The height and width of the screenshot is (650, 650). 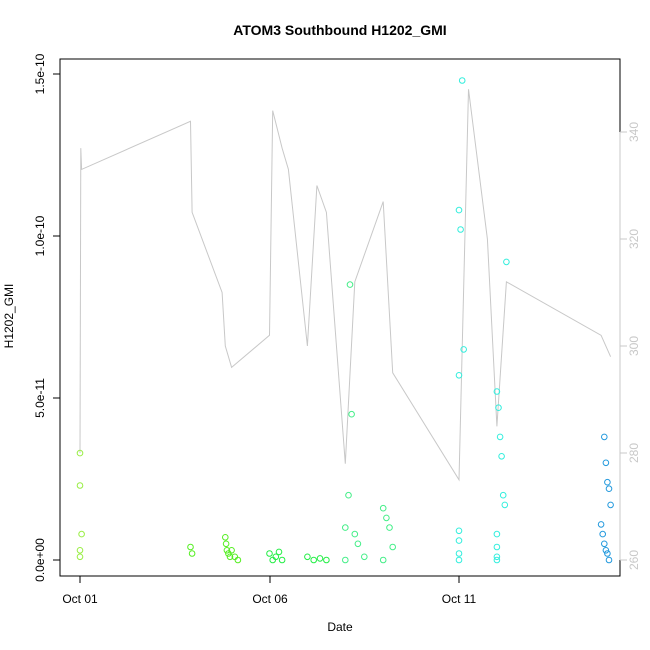 What do you see at coordinates (40, 235) in the screenshot?
I see `y-tick-label: 1.0e-10` at bounding box center [40, 235].